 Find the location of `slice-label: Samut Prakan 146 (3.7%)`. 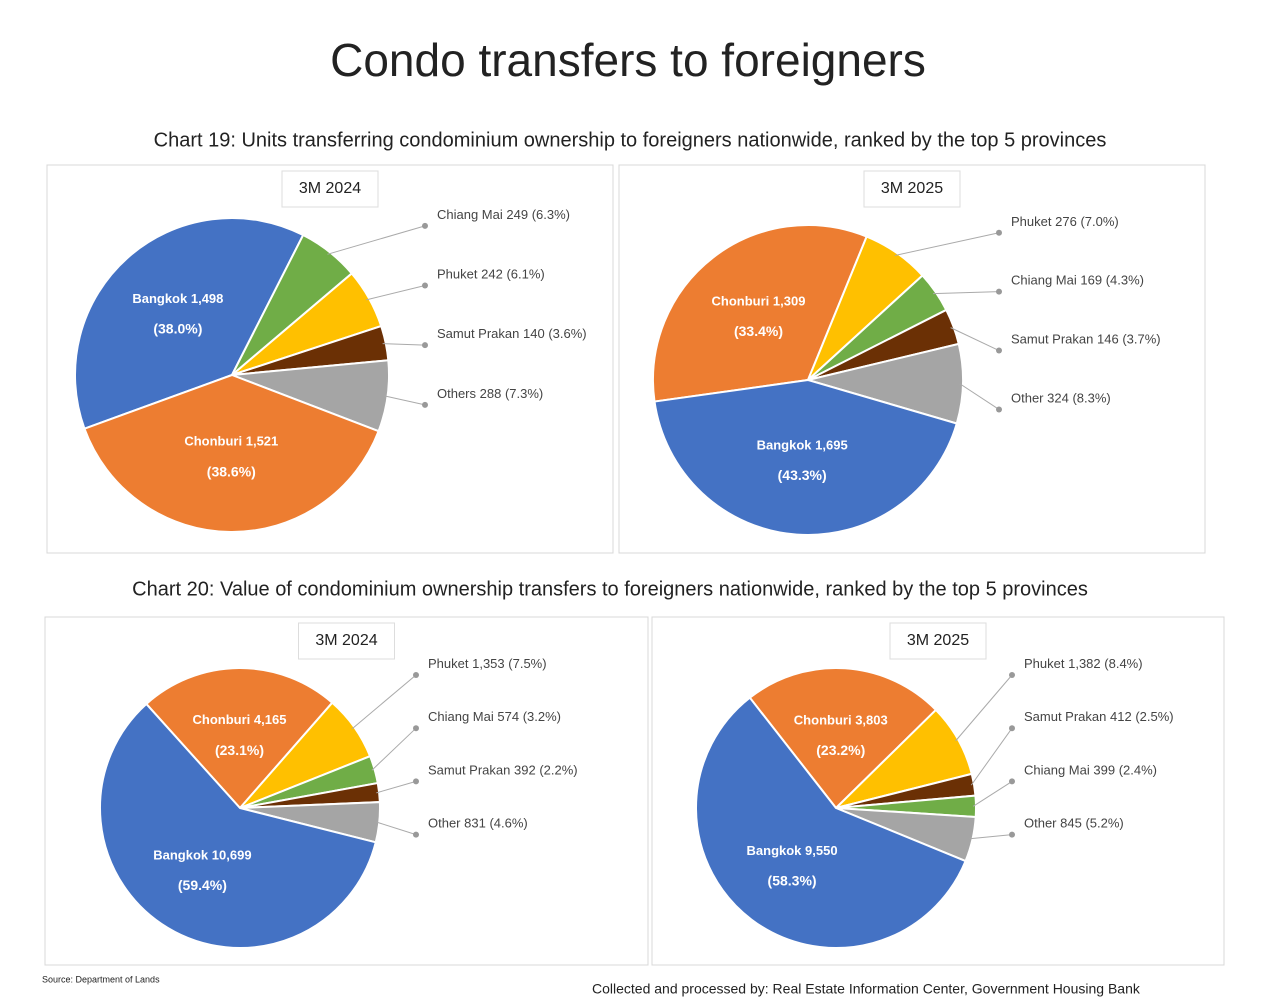

slice-label: Samut Prakan 146 (3.7%) is located at coordinates (1086, 339).